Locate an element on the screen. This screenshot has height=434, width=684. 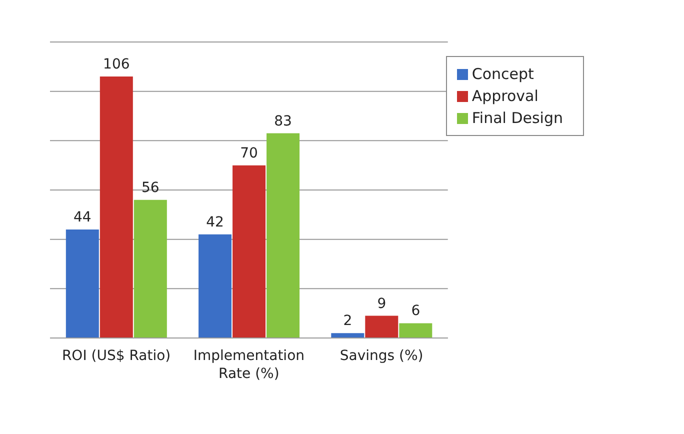
data-label: 56 is located at coordinates (151, 188).